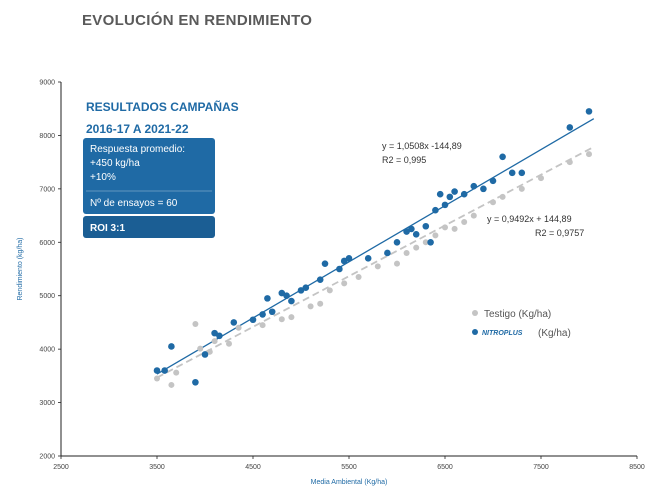 This screenshot has height=500, width=657. I want to click on info-box-bottom, so click(149, 227).